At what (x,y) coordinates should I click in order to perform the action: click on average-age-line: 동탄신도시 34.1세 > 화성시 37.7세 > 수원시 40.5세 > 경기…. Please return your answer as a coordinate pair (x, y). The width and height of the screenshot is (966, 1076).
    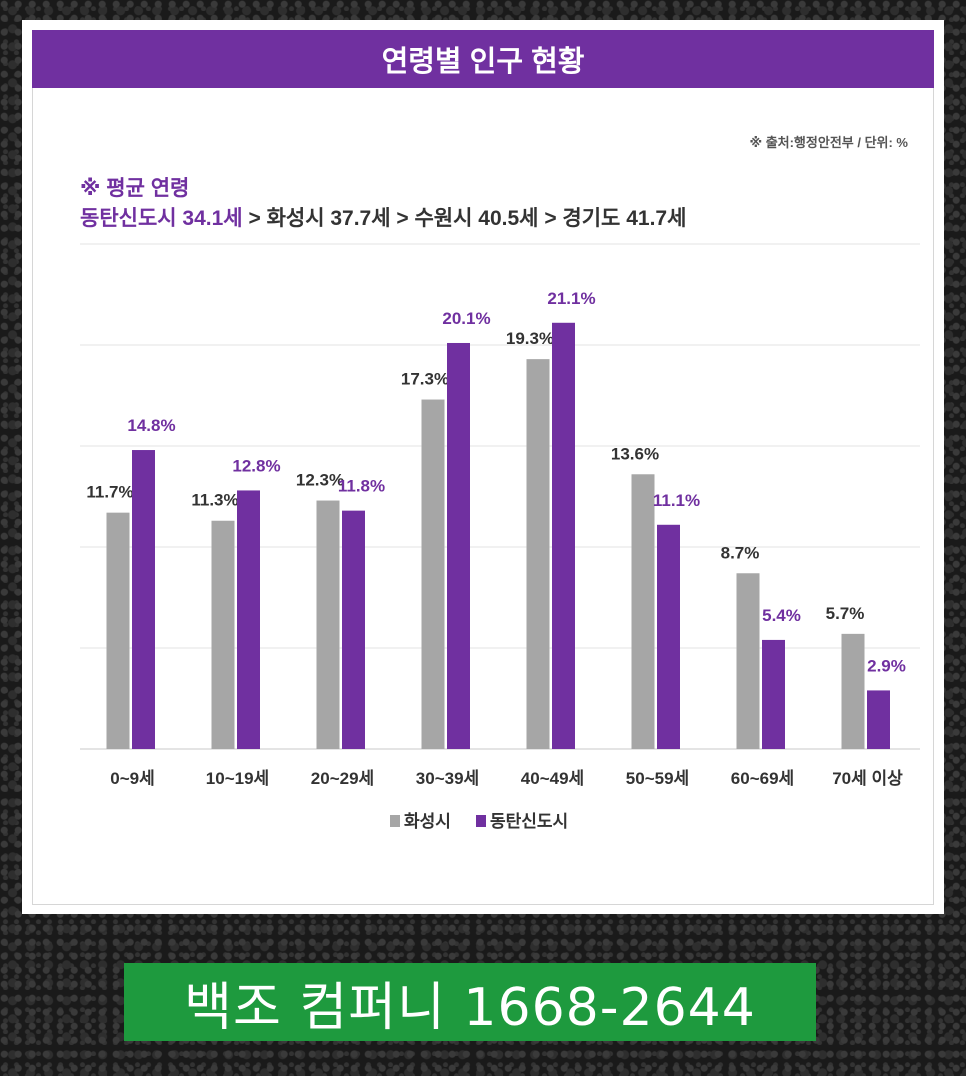
    Looking at the image, I should click on (383, 217).